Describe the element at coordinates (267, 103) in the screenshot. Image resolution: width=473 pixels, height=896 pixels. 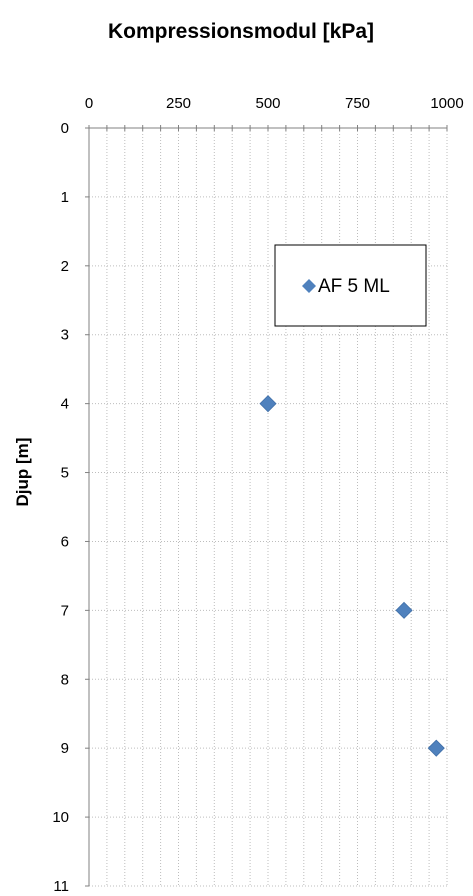
I see `x-tick-label: 500` at that location.